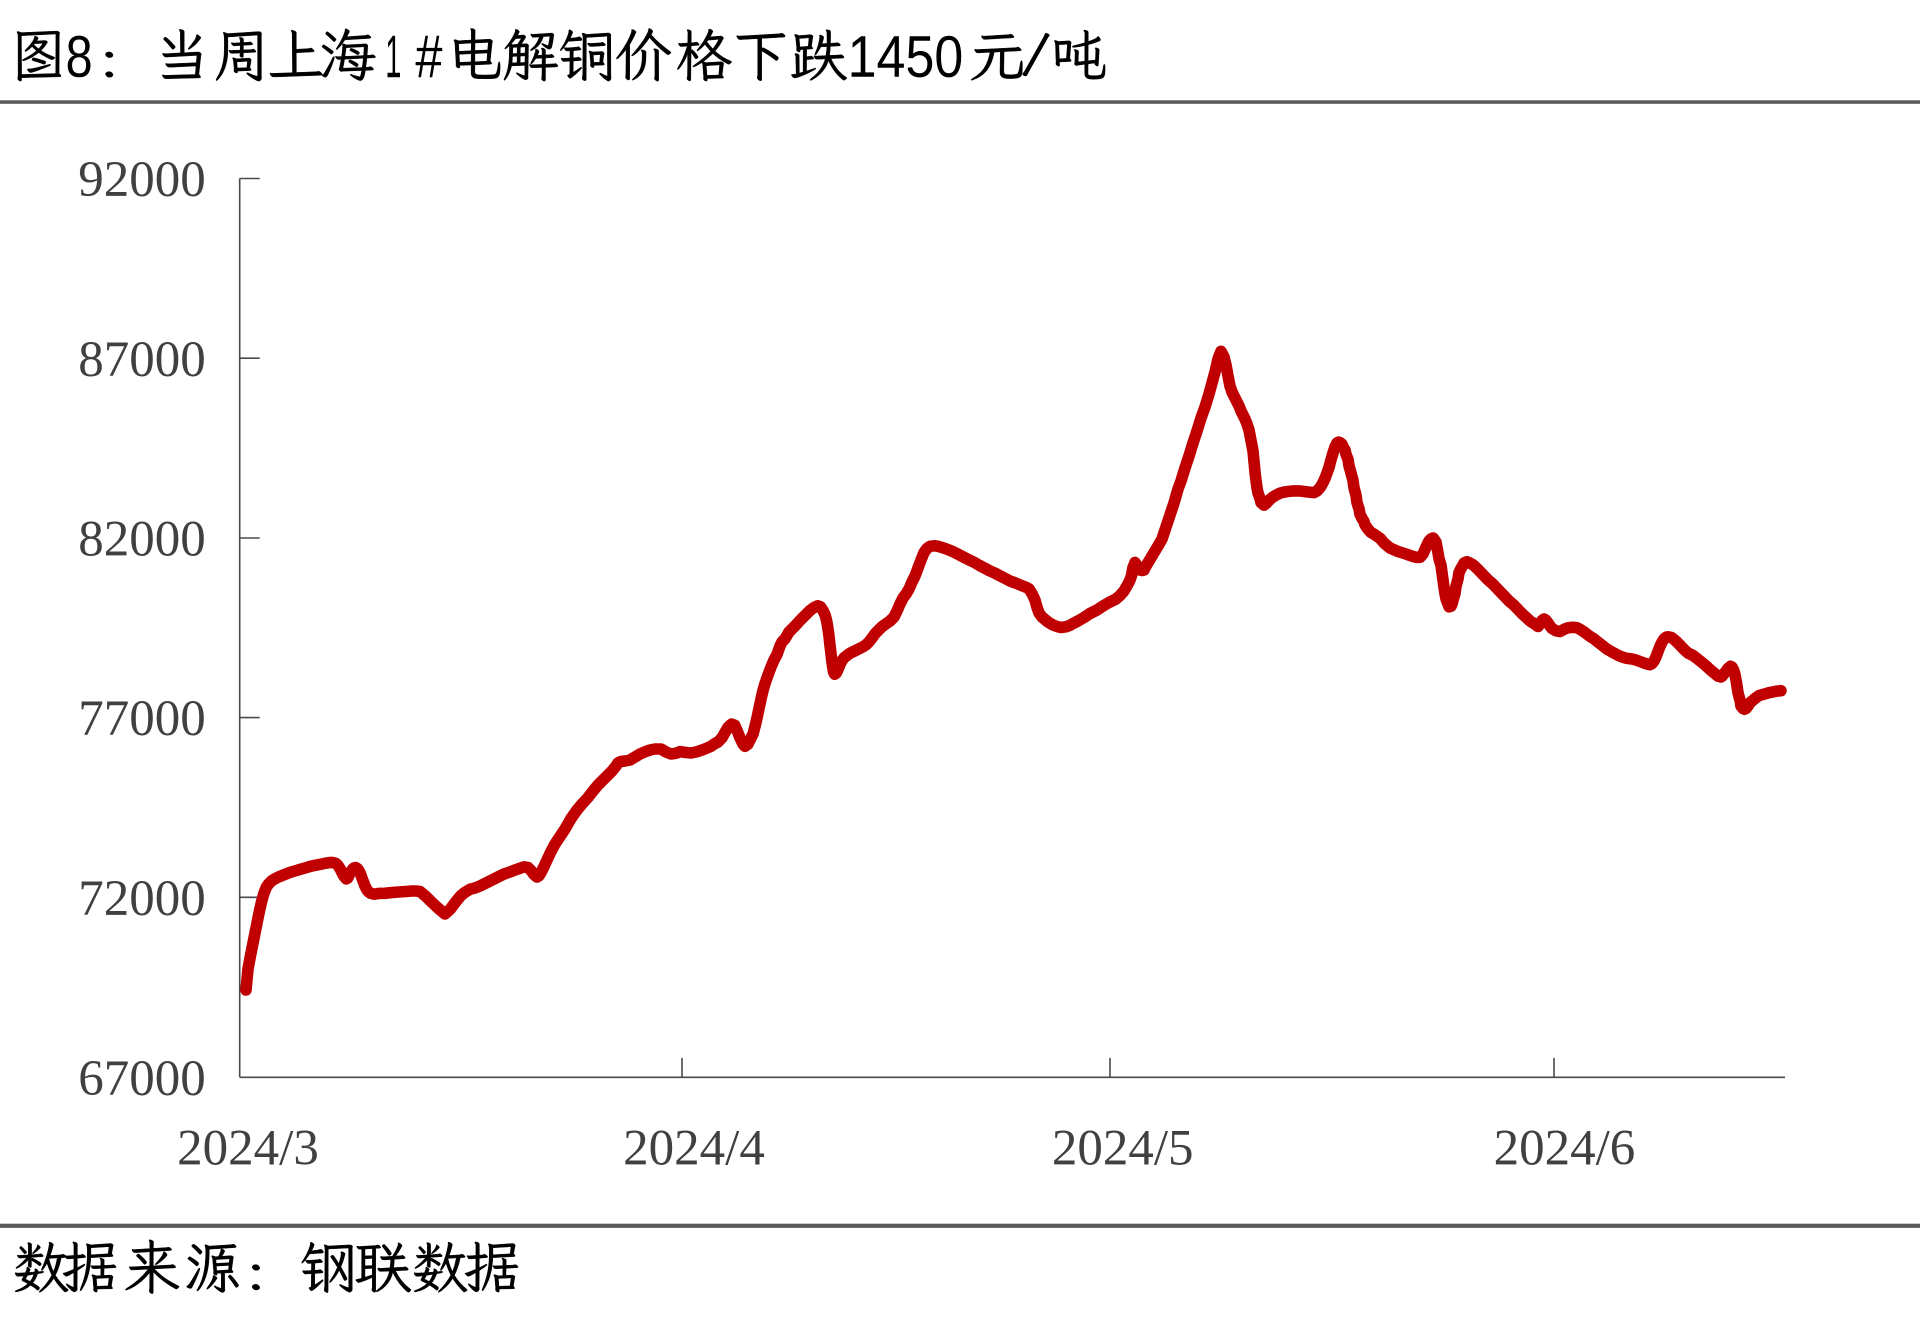 The width and height of the screenshot is (1920, 1331). What do you see at coordinates (142, 1079) in the screenshot?
I see `svg-text: 67000` at bounding box center [142, 1079].